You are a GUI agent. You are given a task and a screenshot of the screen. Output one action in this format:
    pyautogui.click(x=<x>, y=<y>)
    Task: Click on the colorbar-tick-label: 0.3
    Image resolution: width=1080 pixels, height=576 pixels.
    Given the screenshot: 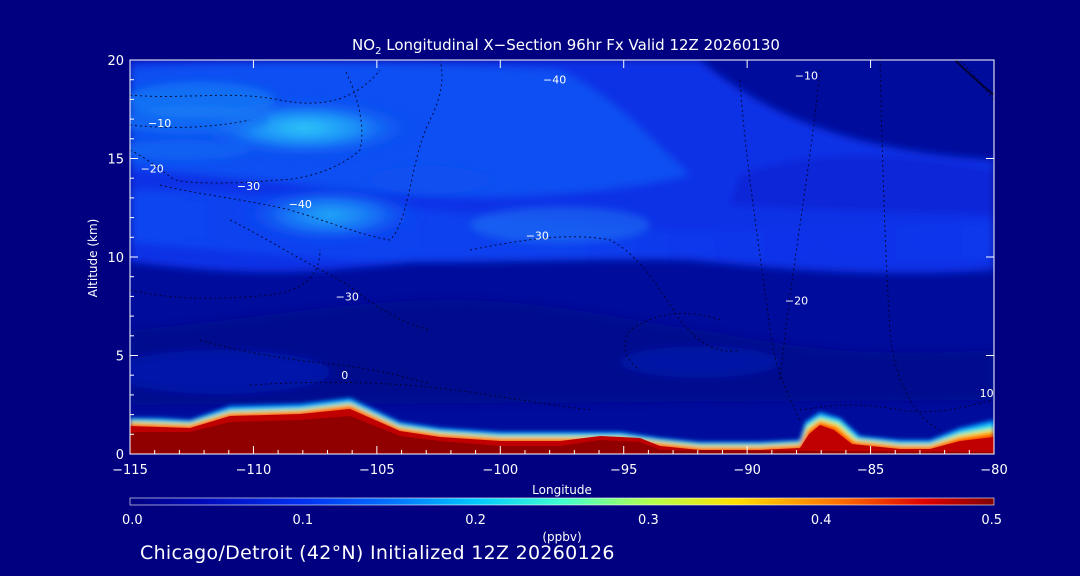 What is the action you would take?
    pyautogui.click(x=648, y=520)
    